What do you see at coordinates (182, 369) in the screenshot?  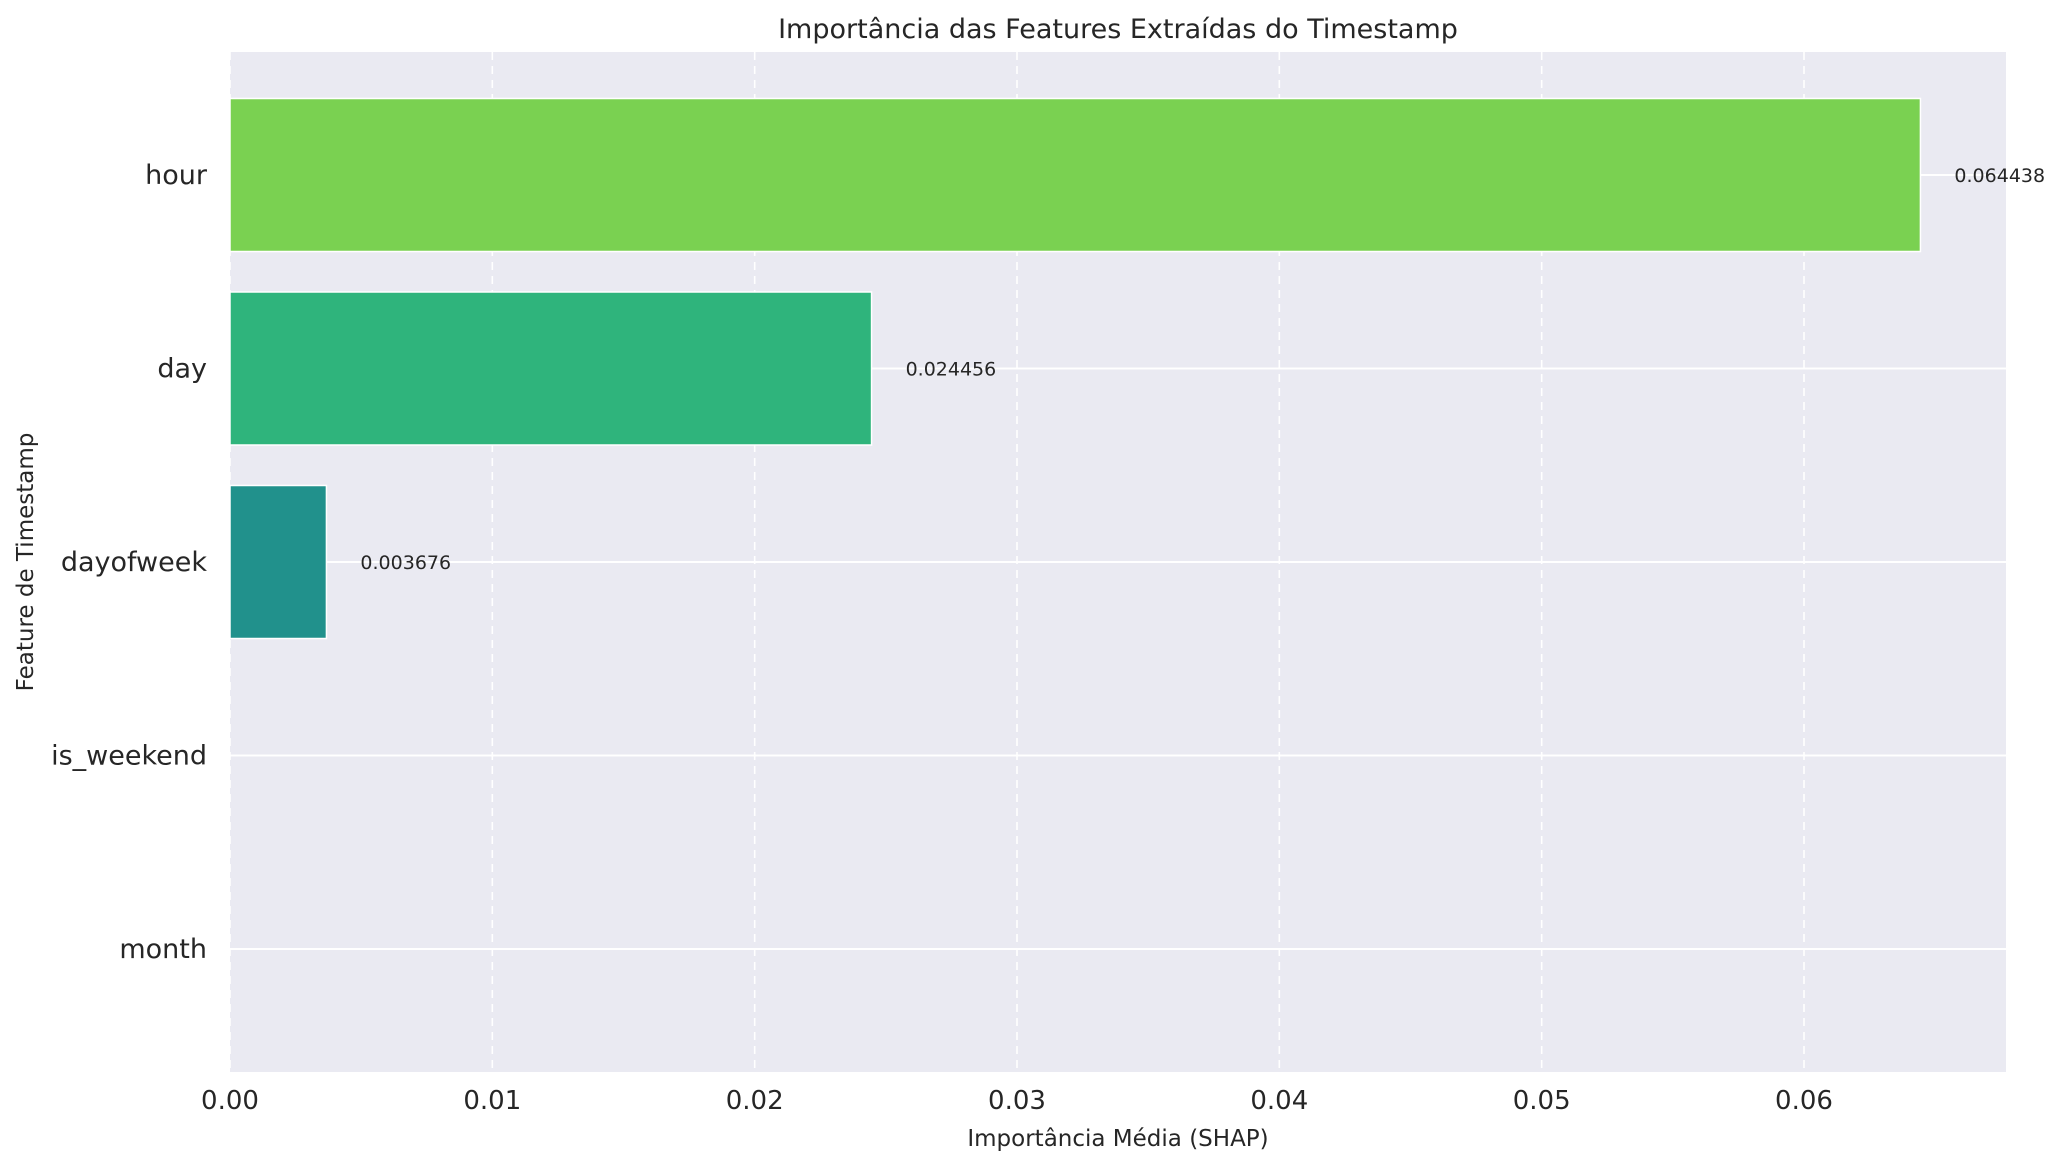 I see `y-tick-label: day` at bounding box center [182, 369].